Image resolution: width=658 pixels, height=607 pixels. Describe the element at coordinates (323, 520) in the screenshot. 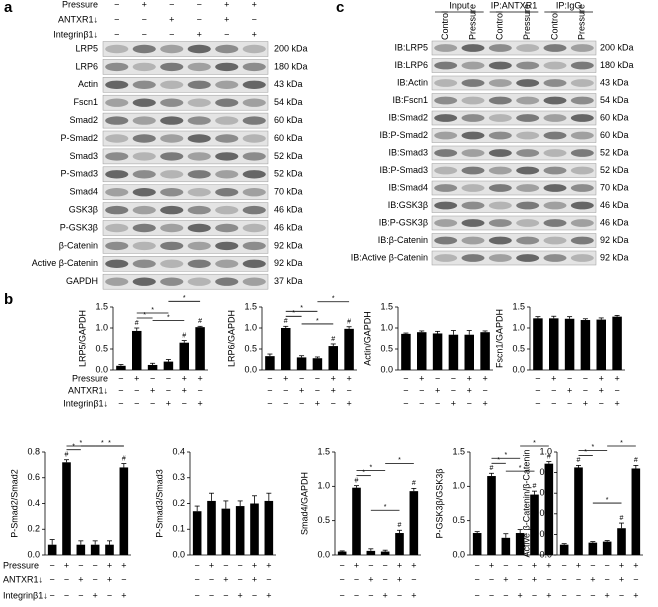

I see `y-tick-label: 0.5` at that location.